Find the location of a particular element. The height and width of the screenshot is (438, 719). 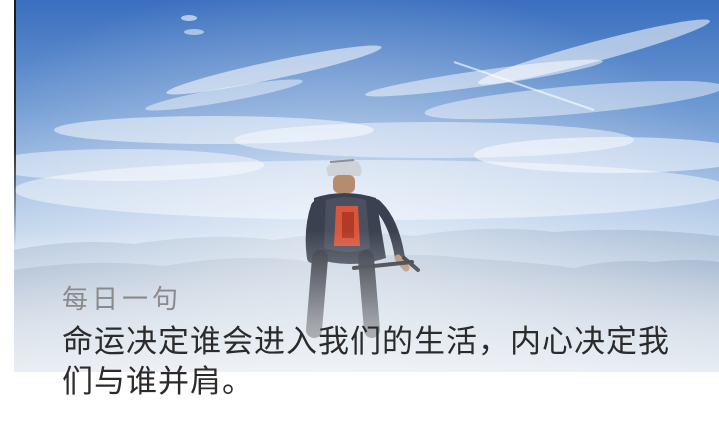

quote-heading: 每日一句 is located at coordinates (122, 300).